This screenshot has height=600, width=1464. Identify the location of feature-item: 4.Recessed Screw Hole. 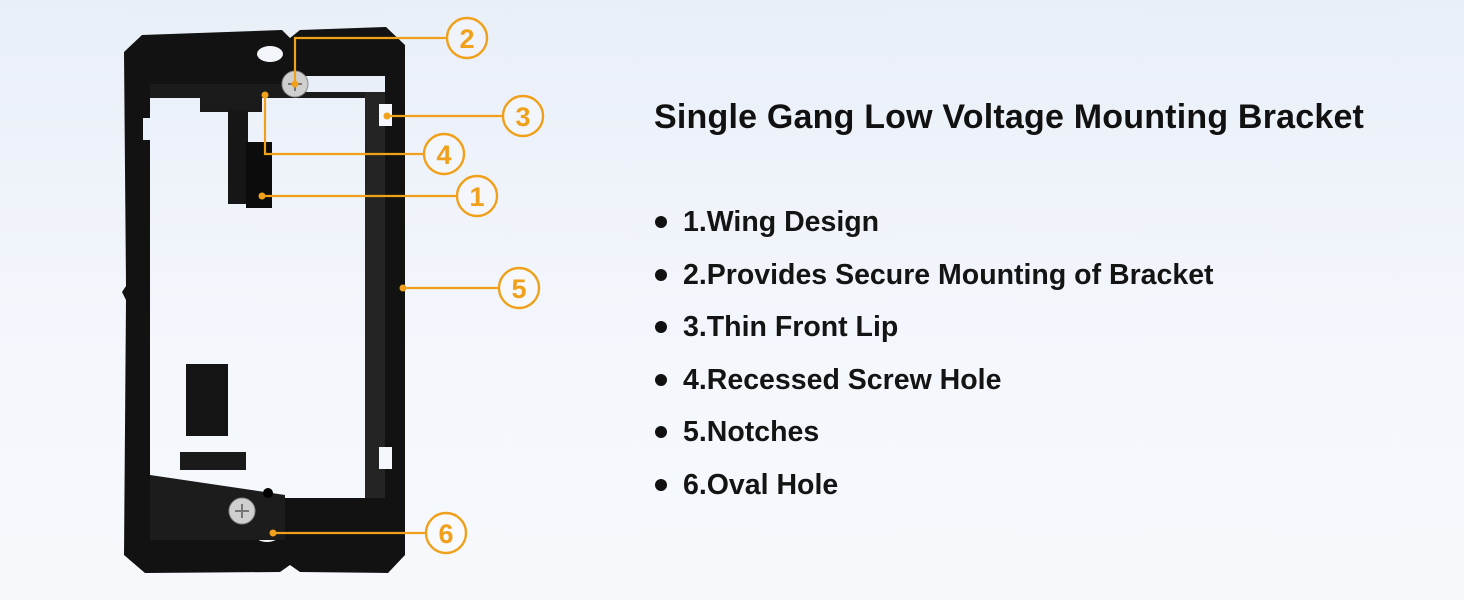
(934, 388).